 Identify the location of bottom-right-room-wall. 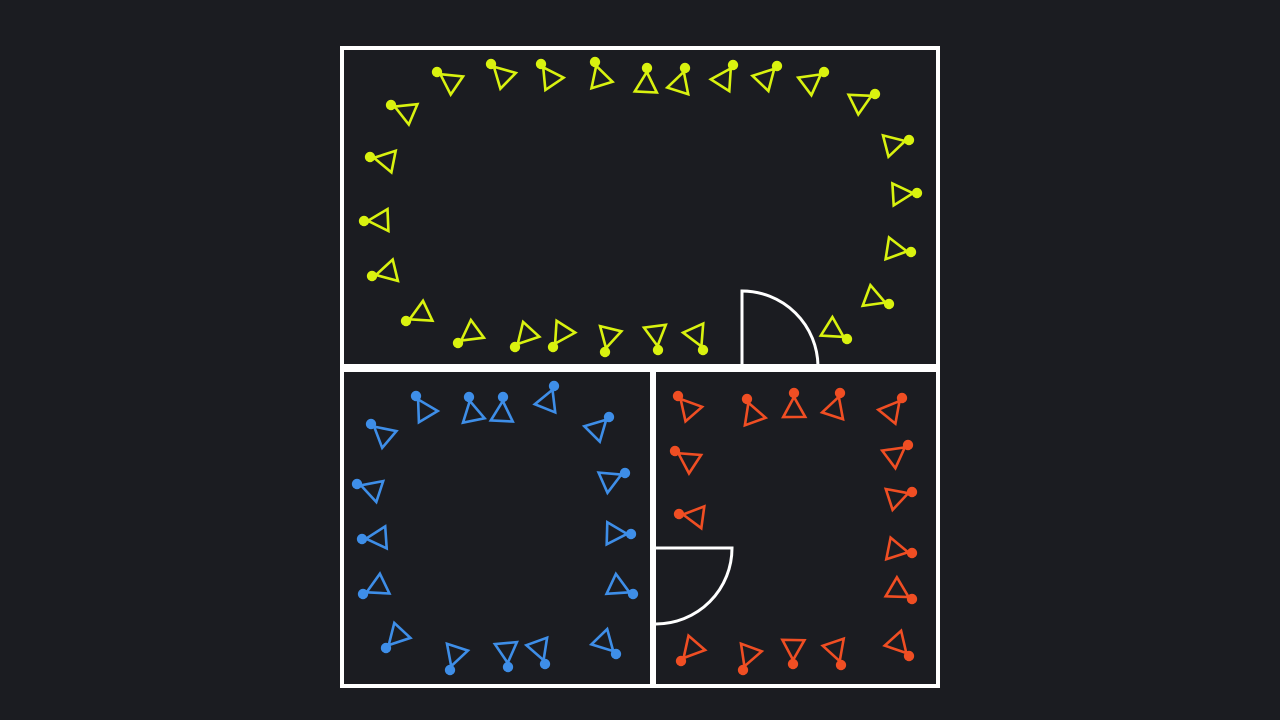
(796, 528).